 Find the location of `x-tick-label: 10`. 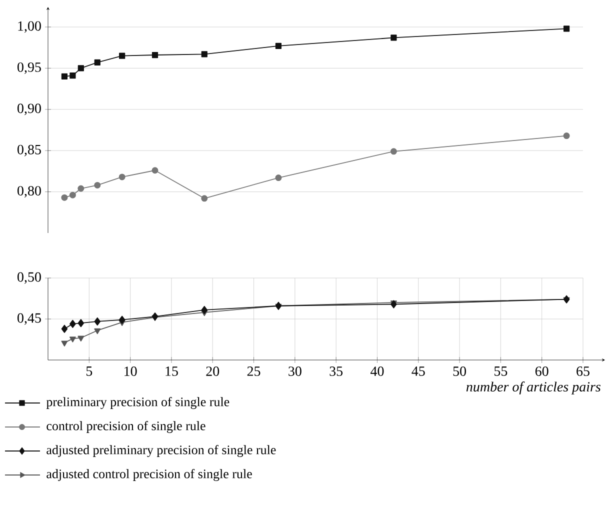

x-tick-label: 10 is located at coordinates (130, 371).